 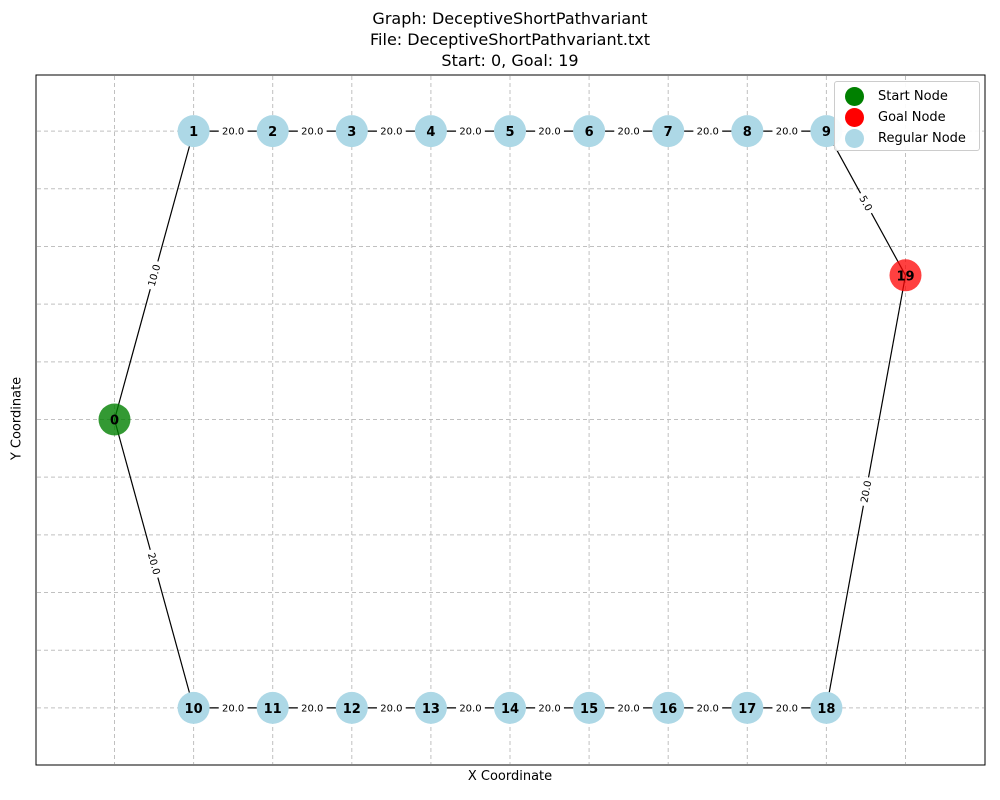 What do you see at coordinates (17, 418) in the screenshot?
I see `y-axis-label: Y Coordinate` at bounding box center [17, 418].